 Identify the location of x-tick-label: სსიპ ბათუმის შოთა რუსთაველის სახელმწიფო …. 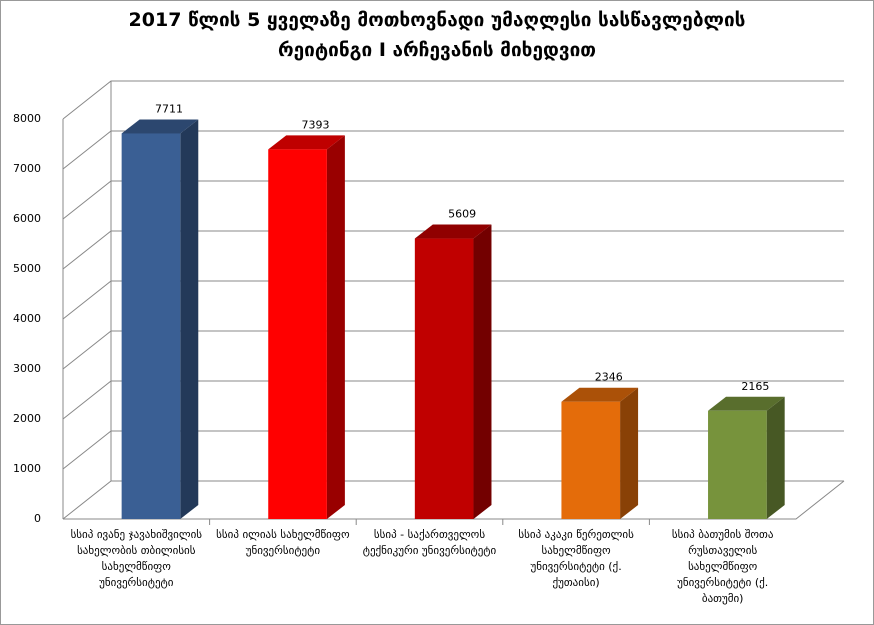
(722, 566).